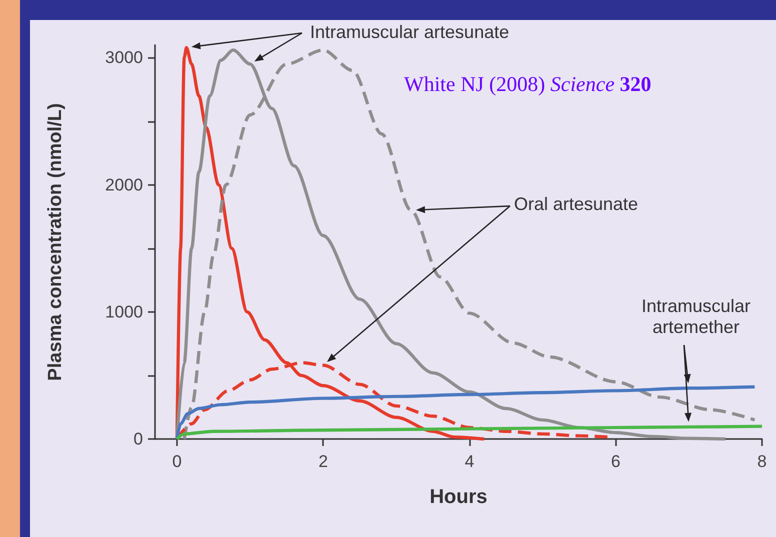  Describe the element at coordinates (138, 439) in the screenshot. I see `y-tick-label: 0` at that location.